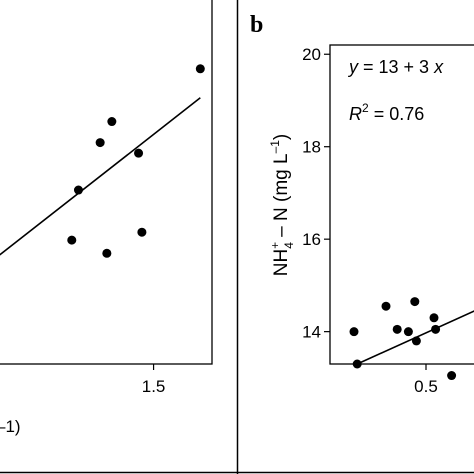 The image size is (474, 474). What do you see at coordinates (289, 245) in the screenshot?
I see `ylabel-sub: 4` at bounding box center [289, 245].